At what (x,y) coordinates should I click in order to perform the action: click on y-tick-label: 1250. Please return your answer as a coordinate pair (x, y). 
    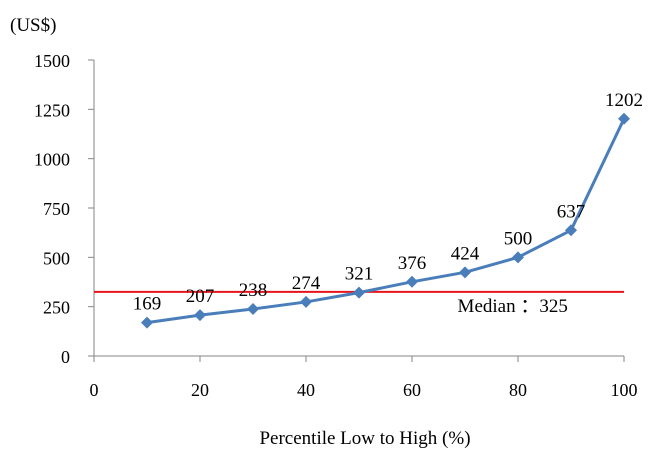
    Looking at the image, I should click on (52, 110).